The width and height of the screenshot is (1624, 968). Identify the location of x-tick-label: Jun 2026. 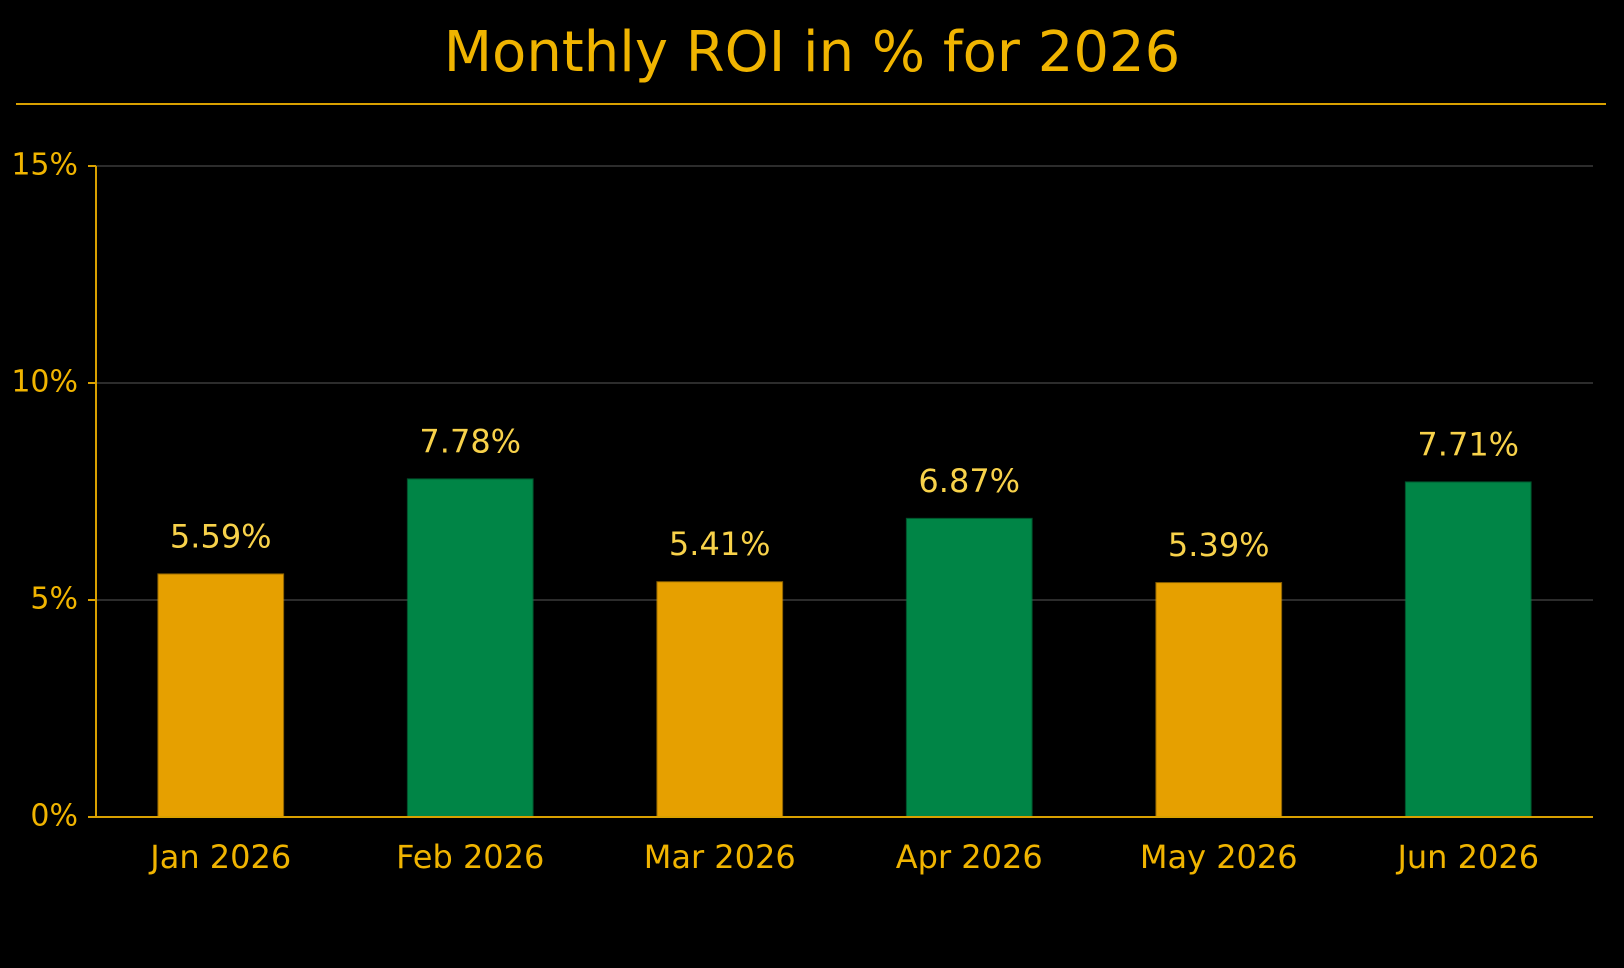
(1467, 857).